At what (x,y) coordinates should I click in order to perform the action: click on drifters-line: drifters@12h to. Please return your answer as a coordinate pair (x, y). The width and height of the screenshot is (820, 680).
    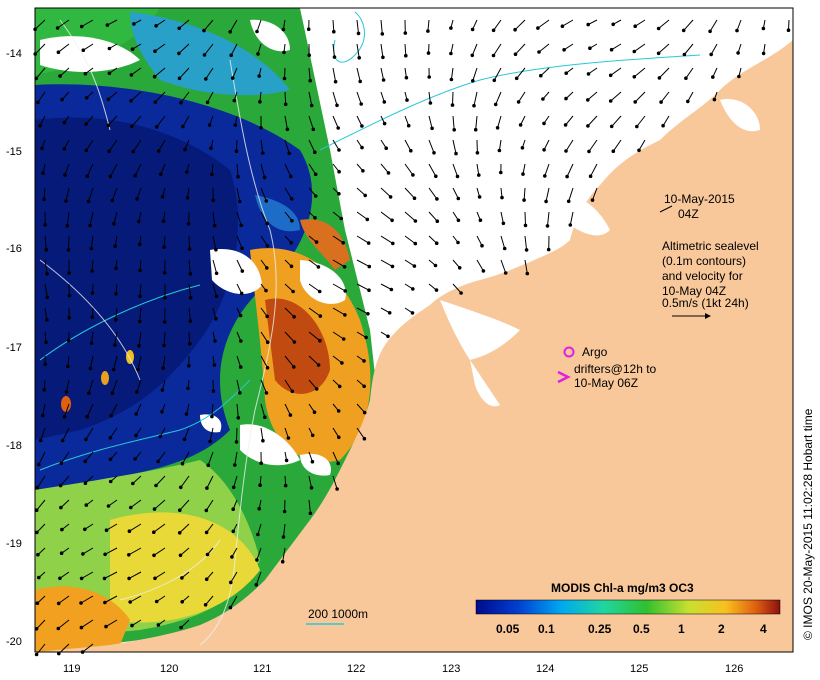
    Looking at the image, I should click on (615, 369).